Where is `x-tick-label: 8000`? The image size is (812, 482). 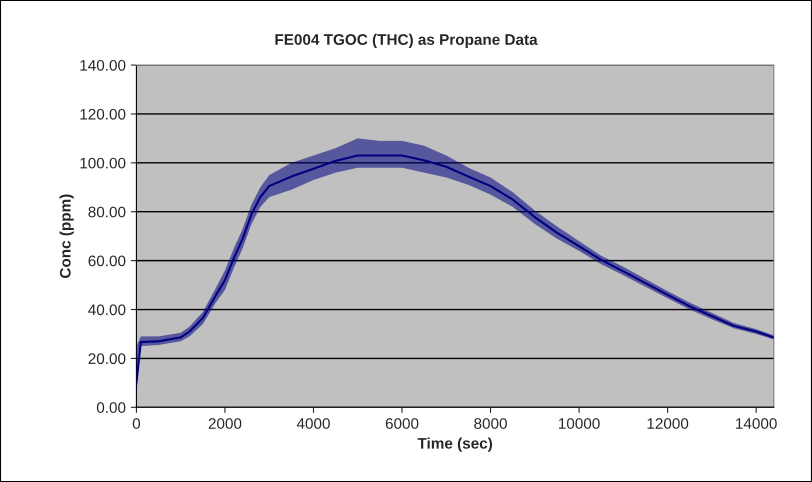
x-tick-label: 8000 is located at coordinates (490, 423).